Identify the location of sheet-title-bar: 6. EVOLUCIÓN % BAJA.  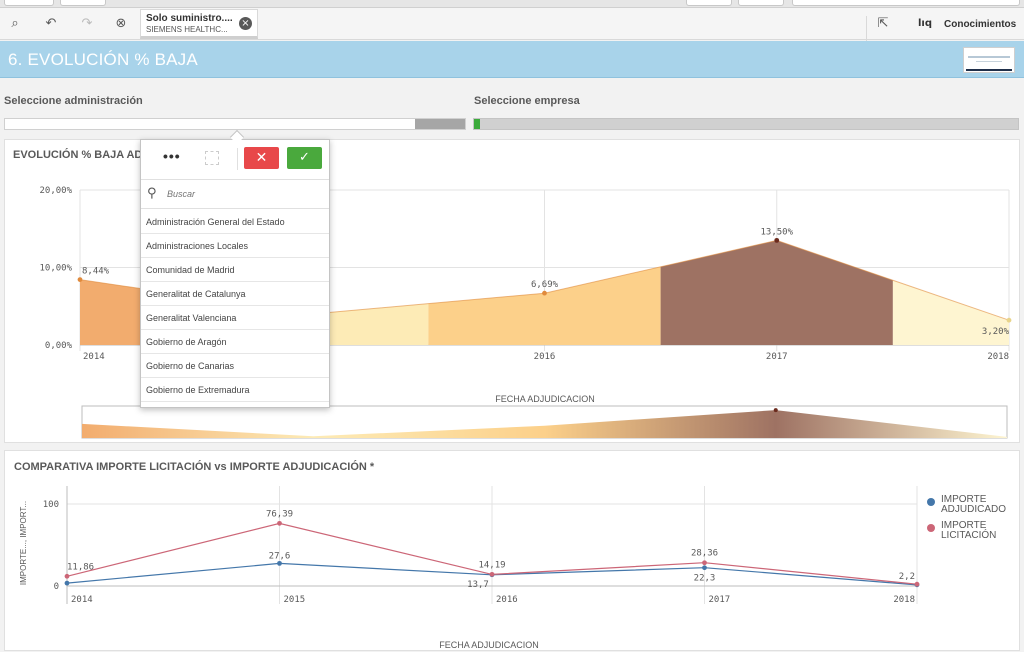
(512, 59).